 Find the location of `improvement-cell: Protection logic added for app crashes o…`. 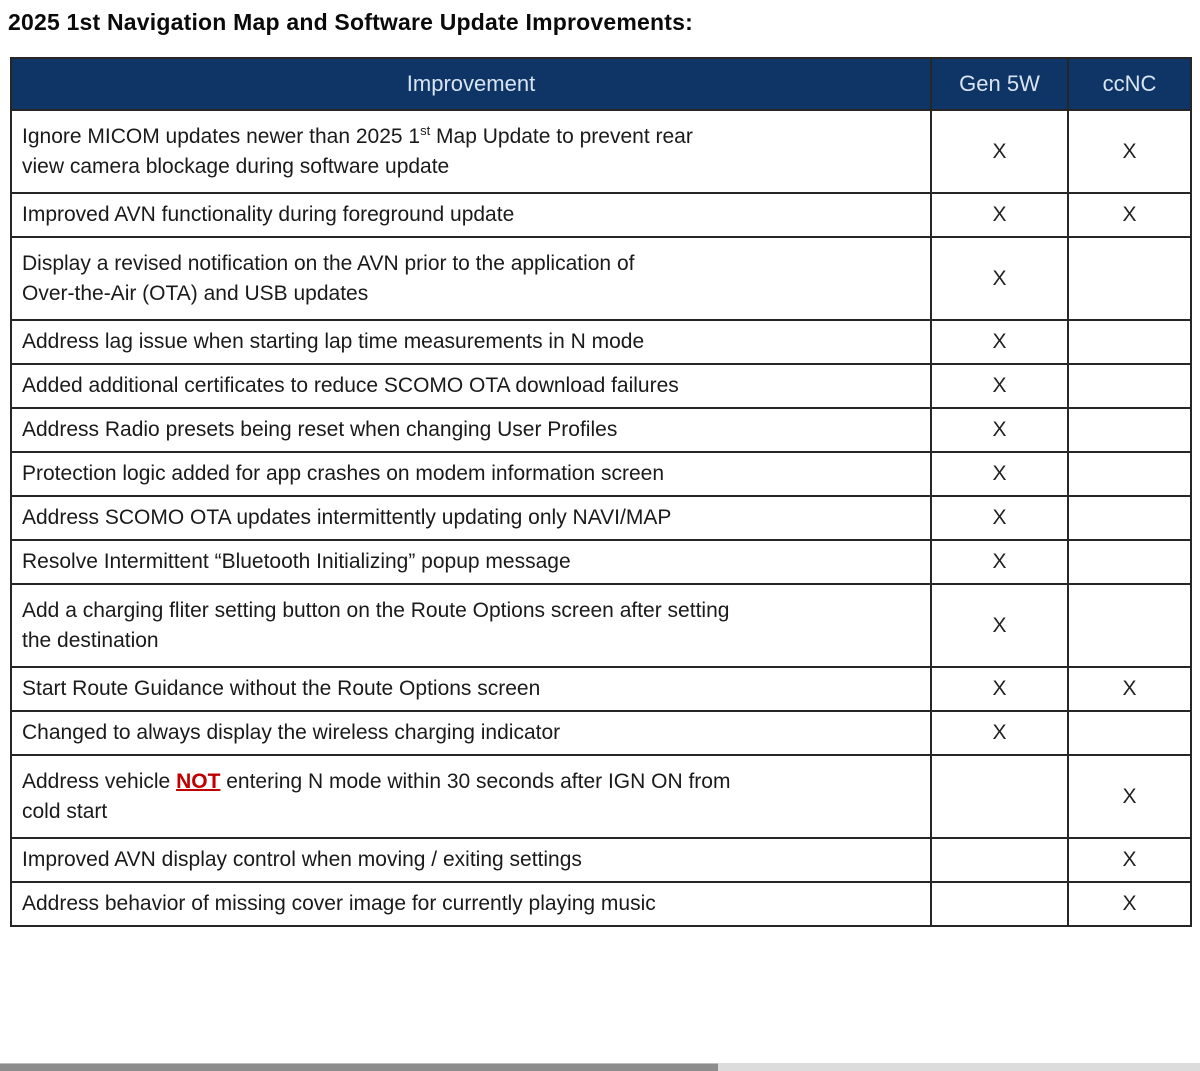

improvement-cell: Protection logic added for app crashes o… is located at coordinates (471, 474).